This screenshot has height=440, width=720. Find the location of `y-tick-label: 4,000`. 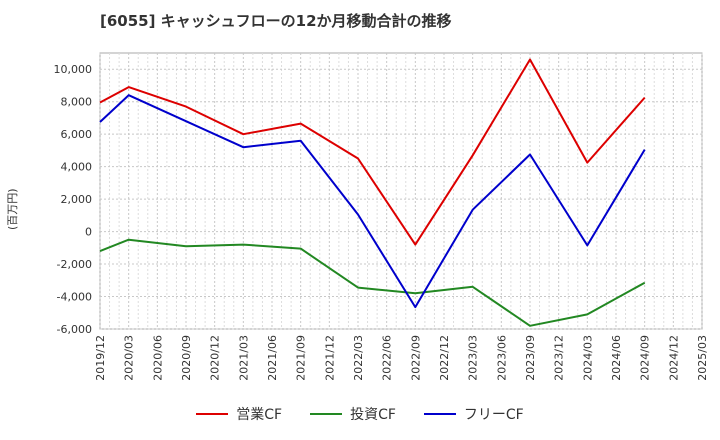

y-tick-label: 4,000 is located at coordinates (77, 167).